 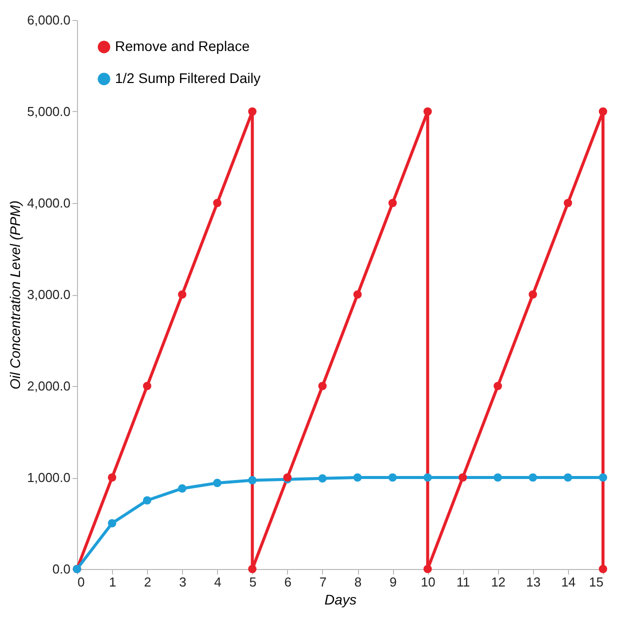 What do you see at coordinates (81, 582) in the screenshot?
I see `x-tick-label: 0` at bounding box center [81, 582].